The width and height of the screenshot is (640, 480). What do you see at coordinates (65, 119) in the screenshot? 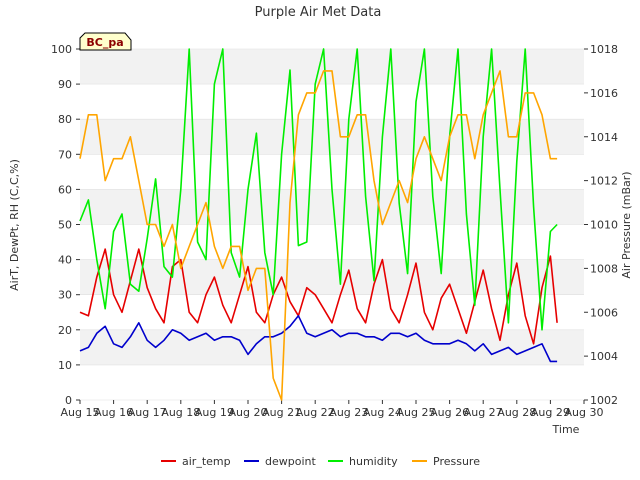
I see `y-tick-label: 80` at bounding box center [65, 119].